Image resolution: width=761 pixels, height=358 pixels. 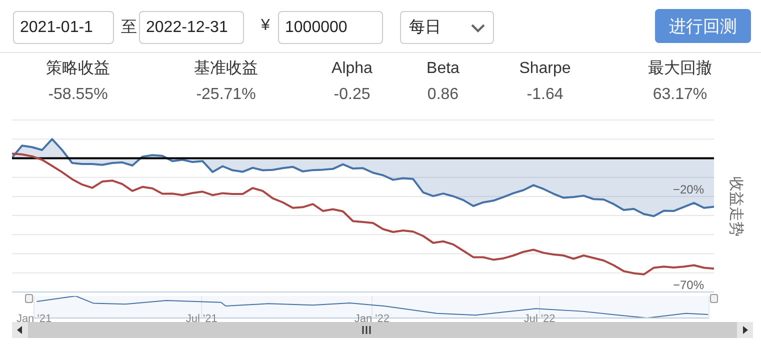 I want to click on capital-field: 1000000, so click(x=330, y=27).